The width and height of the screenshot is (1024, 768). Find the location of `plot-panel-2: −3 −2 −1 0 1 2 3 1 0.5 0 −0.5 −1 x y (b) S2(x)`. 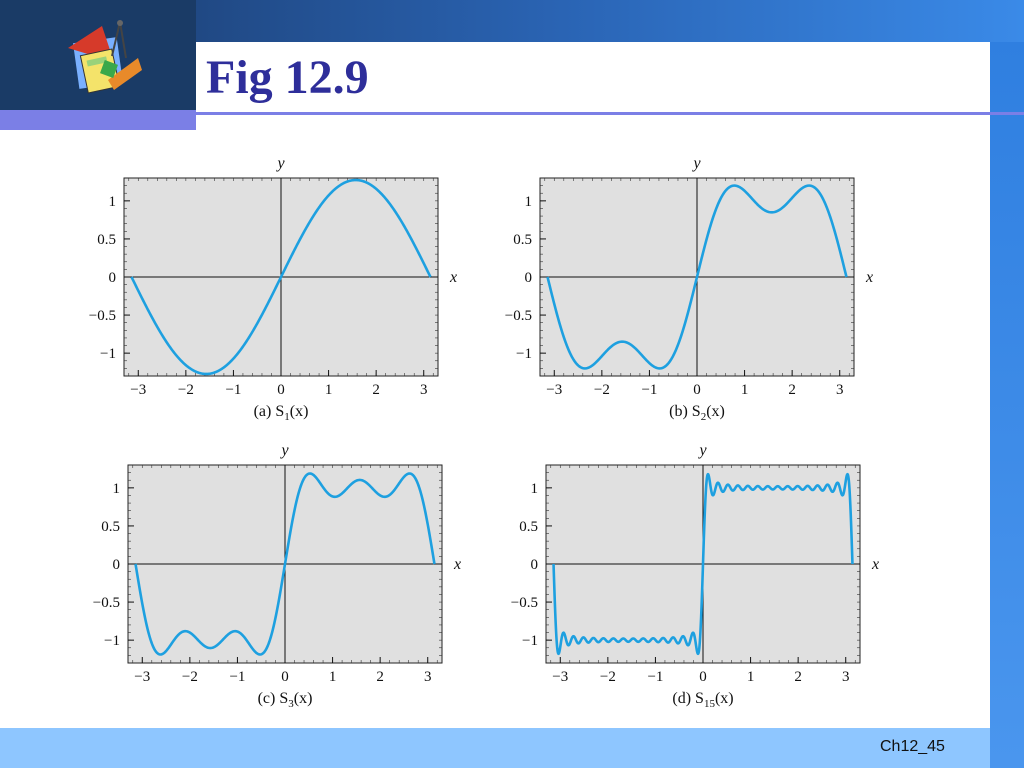

plot-panel-2: −3 −2 −1 0 1 2 3 1 0.5 0 −0.5 −1 x y (b) S2(x) is located at coordinates (689, 289).